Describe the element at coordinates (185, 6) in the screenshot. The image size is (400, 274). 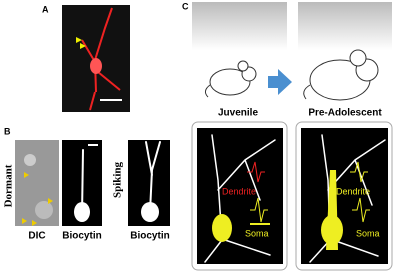
I see `panel-label: C` at that location.